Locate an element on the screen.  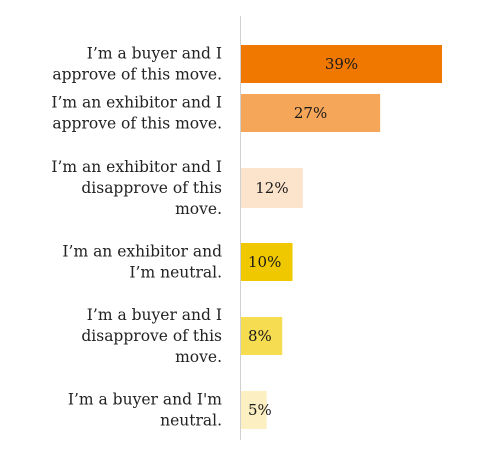
category-label-1: I’m a buyer and I approve of this move. is located at coordinates (137, 64).